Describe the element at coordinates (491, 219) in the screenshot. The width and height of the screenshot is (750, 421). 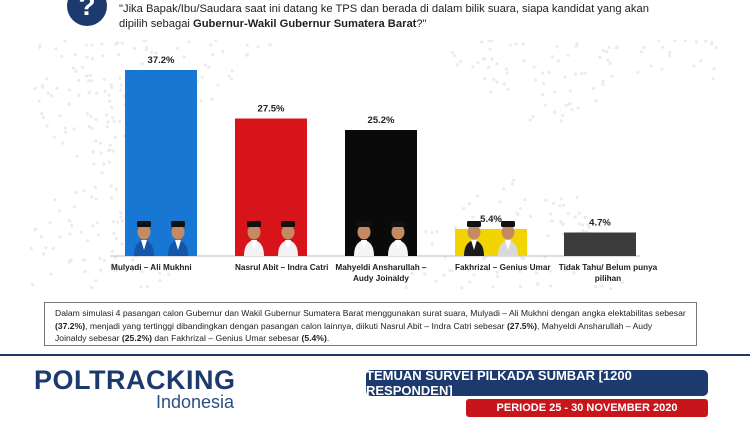
I see `value-label: 5.4%` at that location.